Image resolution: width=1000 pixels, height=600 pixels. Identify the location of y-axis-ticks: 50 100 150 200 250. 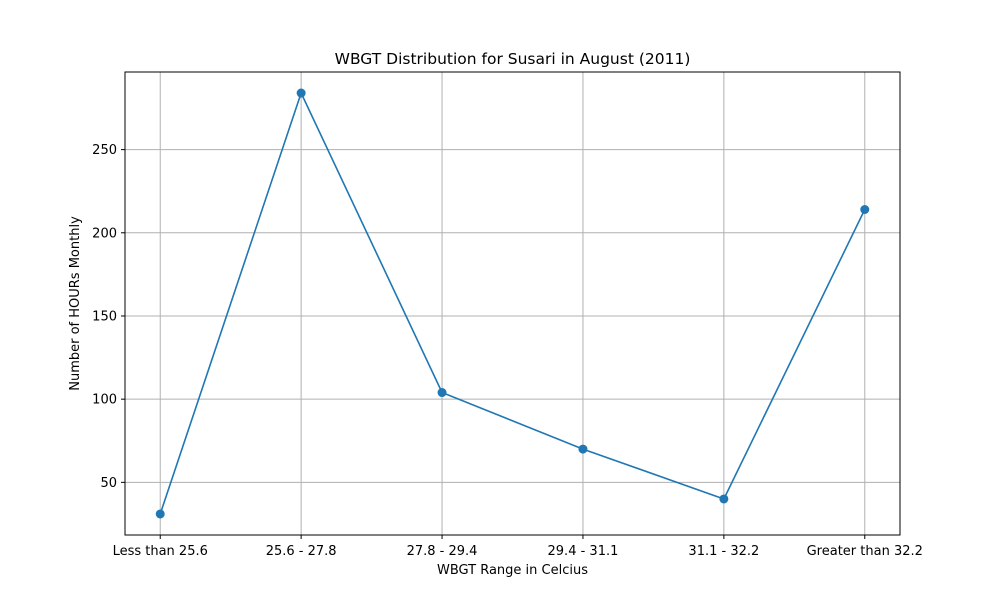
(108, 317).